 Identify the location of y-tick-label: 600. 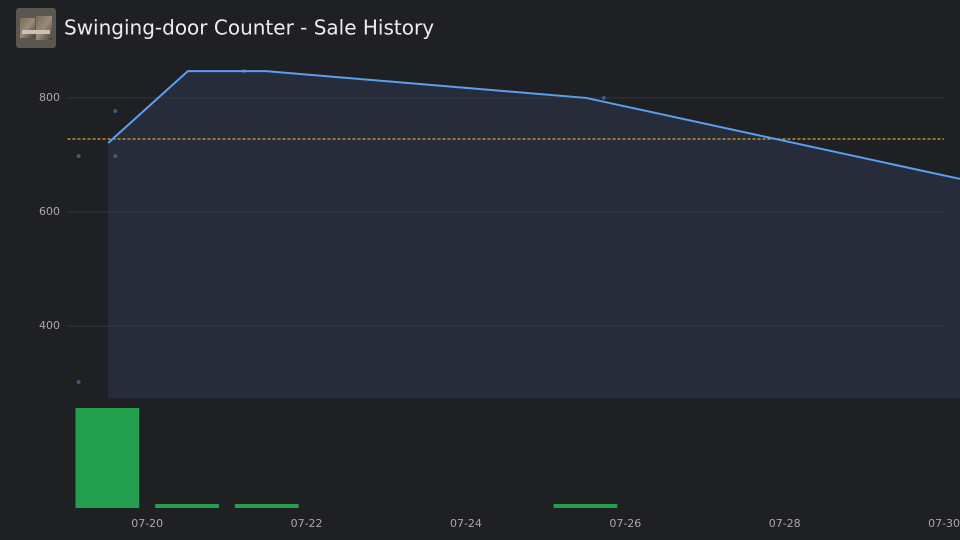
(49, 211).